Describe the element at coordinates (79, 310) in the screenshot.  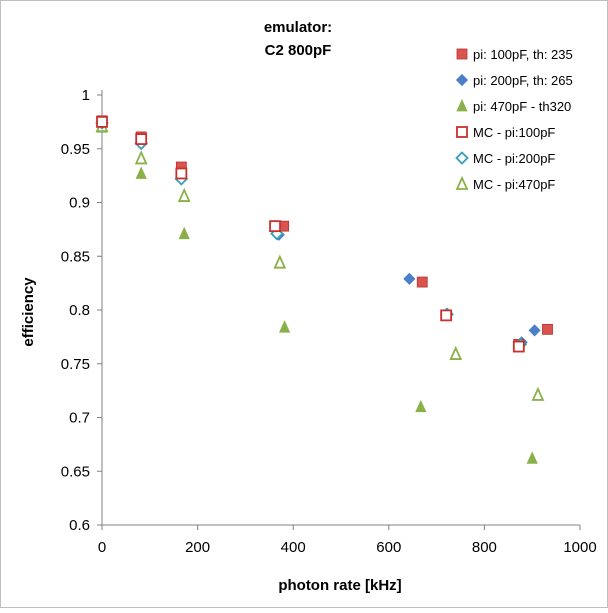
I see `y-tick-label: 0.8` at that location.